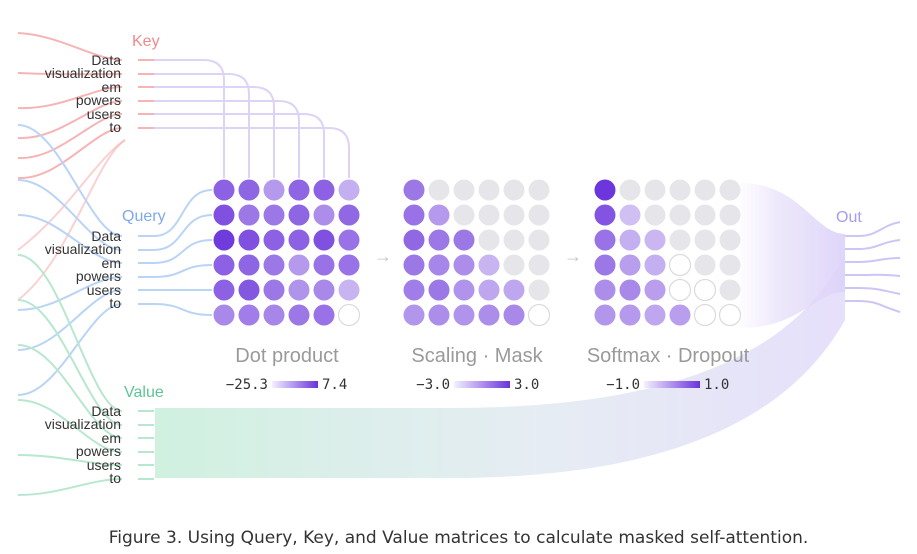 The height and width of the screenshot is (554, 917). What do you see at coordinates (83, 73) in the screenshot?
I see `key-token: visualization` at bounding box center [83, 73].